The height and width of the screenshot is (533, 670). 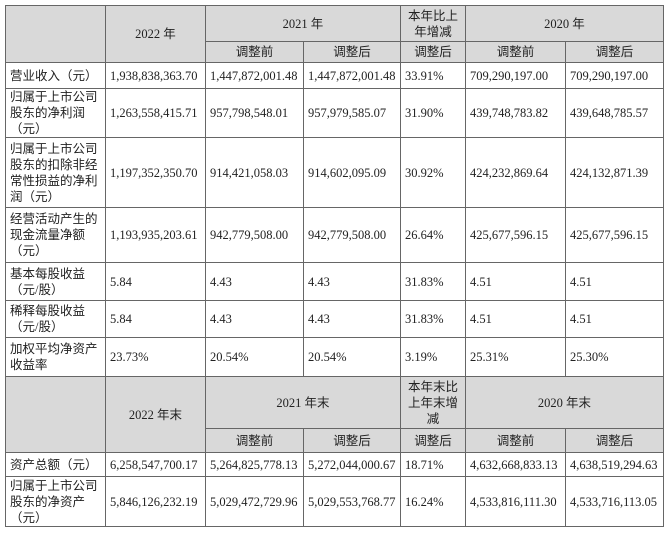 What do you see at coordinates (155, 113) in the screenshot?
I see `table-cell: 1,263,558,415.71` at bounding box center [155, 113].